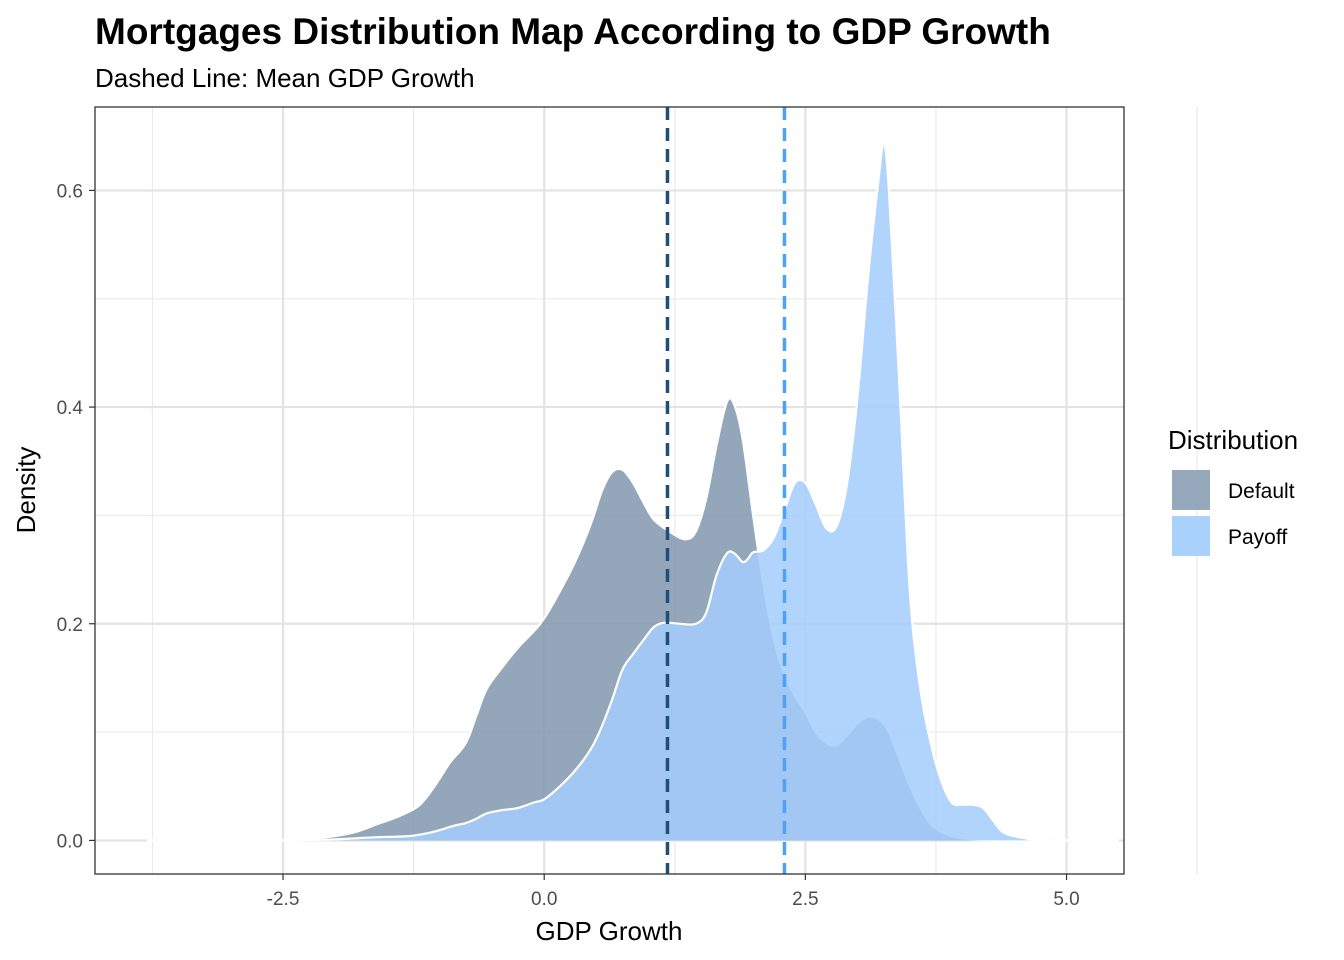 The height and width of the screenshot is (960, 1344). What do you see at coordinates (76, 516) in the screenshot?
I see `y-axis: 0.0 0.2 0.4 0.6` at bounding box center [76, 516].